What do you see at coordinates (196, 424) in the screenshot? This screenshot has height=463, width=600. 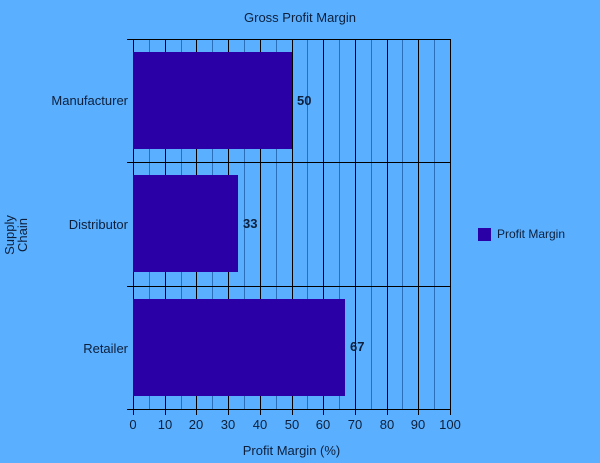 I see `x-tick-label: 20` at bounding box center [196, 424].